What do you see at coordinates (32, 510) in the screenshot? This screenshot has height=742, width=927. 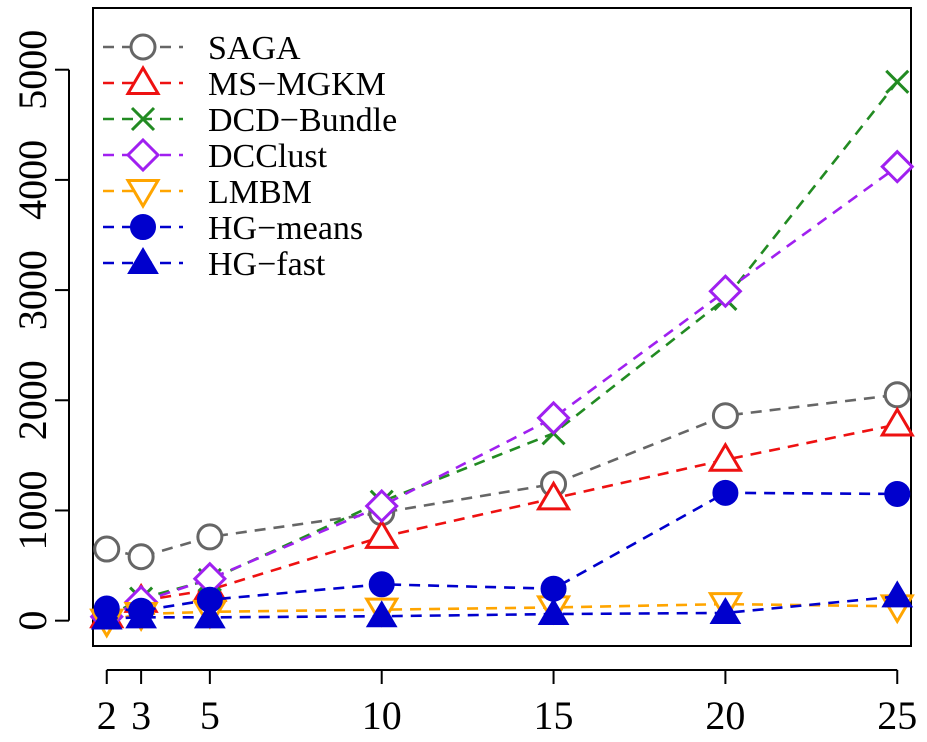 I see `y-tick-label: 1000` at bounding box center [32, 510].